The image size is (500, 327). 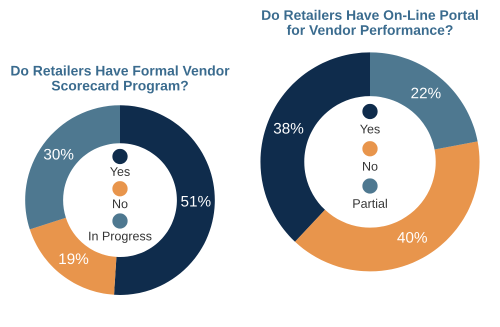 I want to click on legend-label: In Progress, so click(x=120, y=237).